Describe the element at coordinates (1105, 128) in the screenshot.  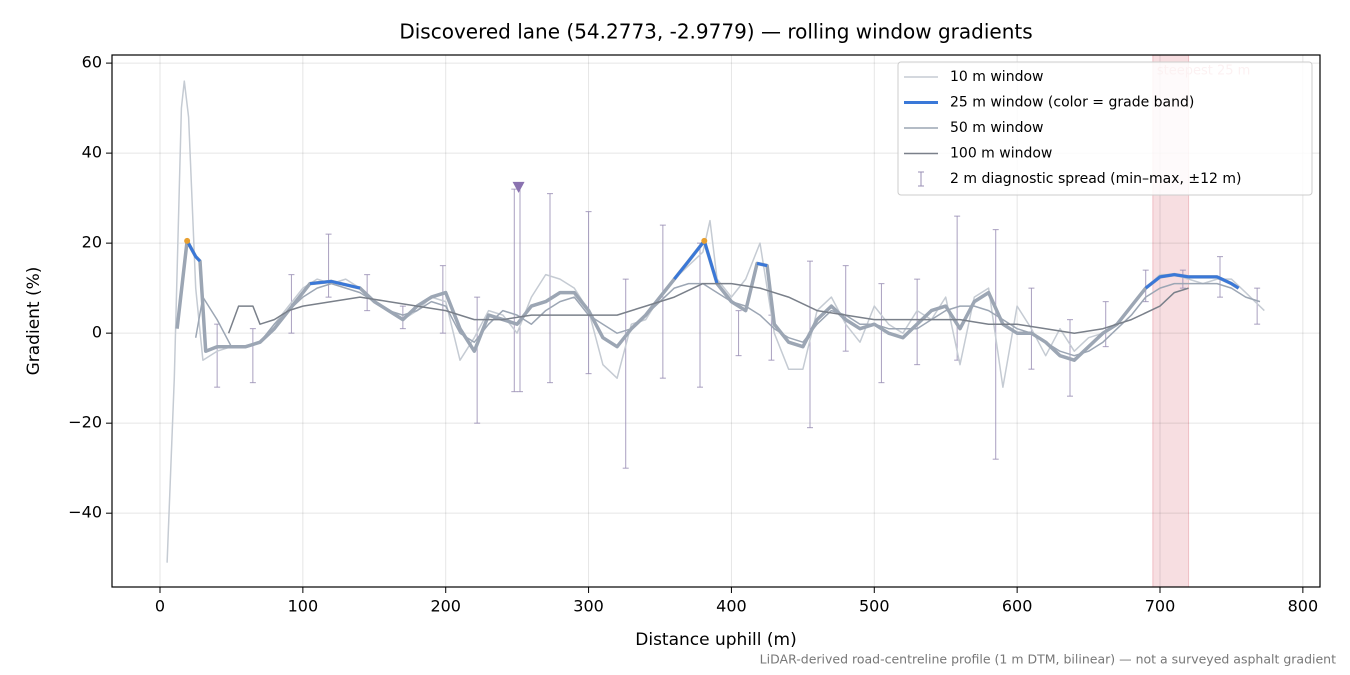
I see `legend-box` at that location.